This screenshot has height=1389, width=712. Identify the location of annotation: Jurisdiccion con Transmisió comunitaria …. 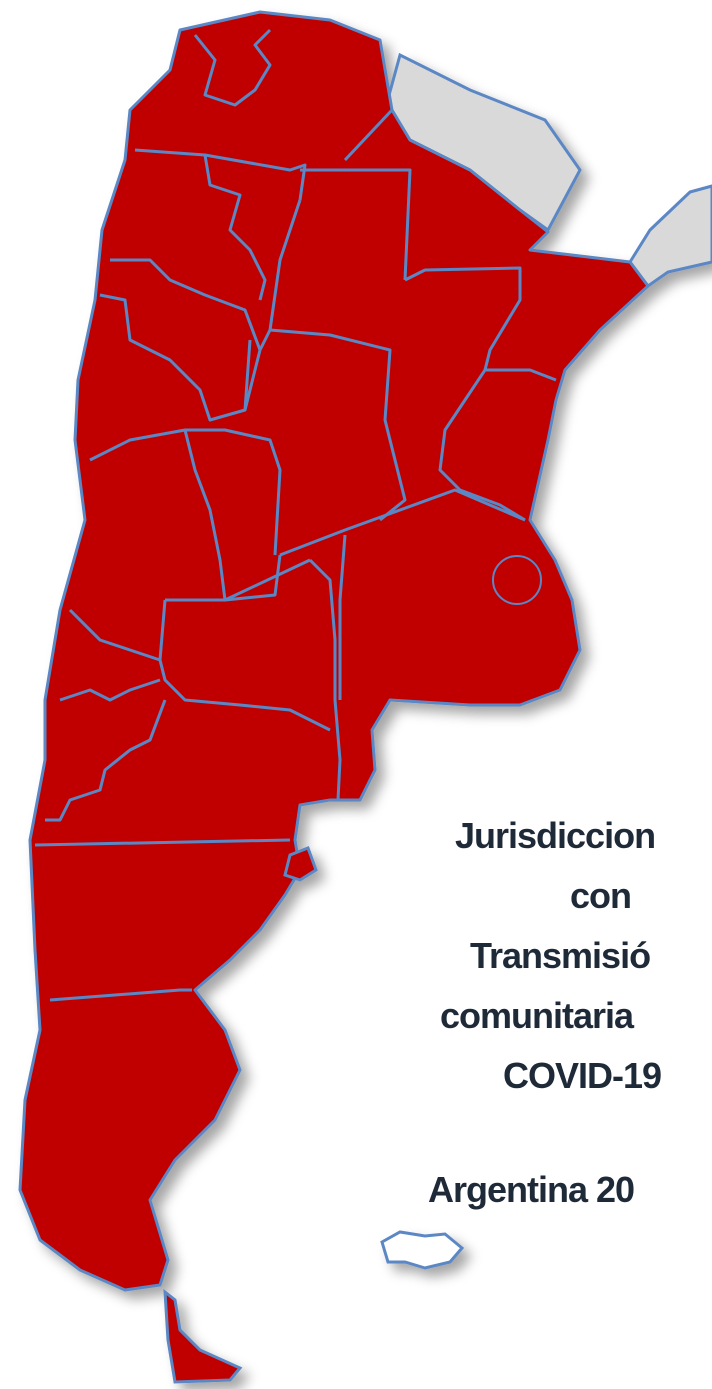
(545, 1012).